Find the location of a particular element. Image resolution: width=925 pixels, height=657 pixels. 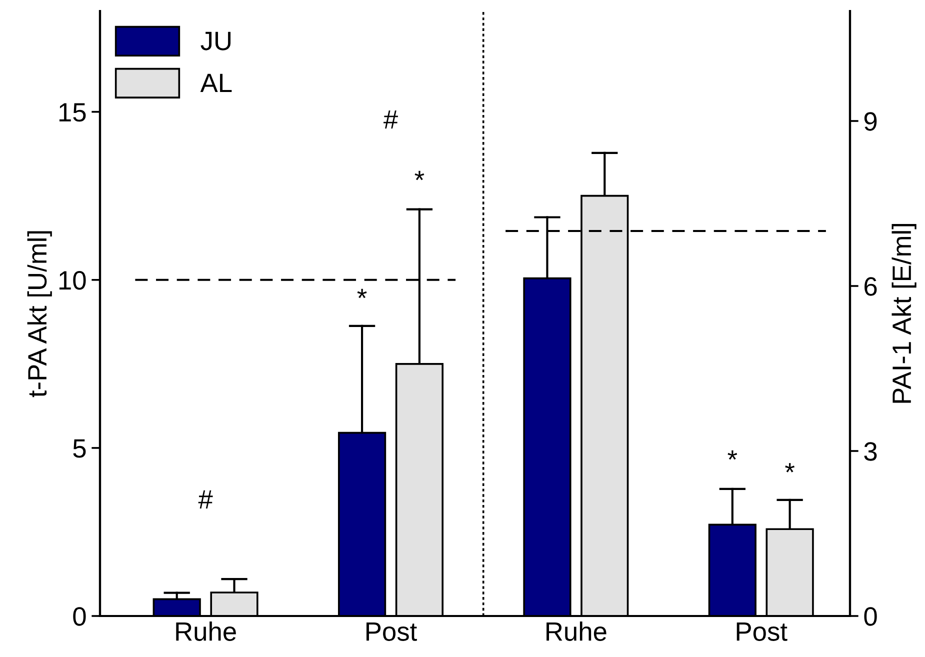

y2-tick-label: 0 is located at coordinates (870, 616).